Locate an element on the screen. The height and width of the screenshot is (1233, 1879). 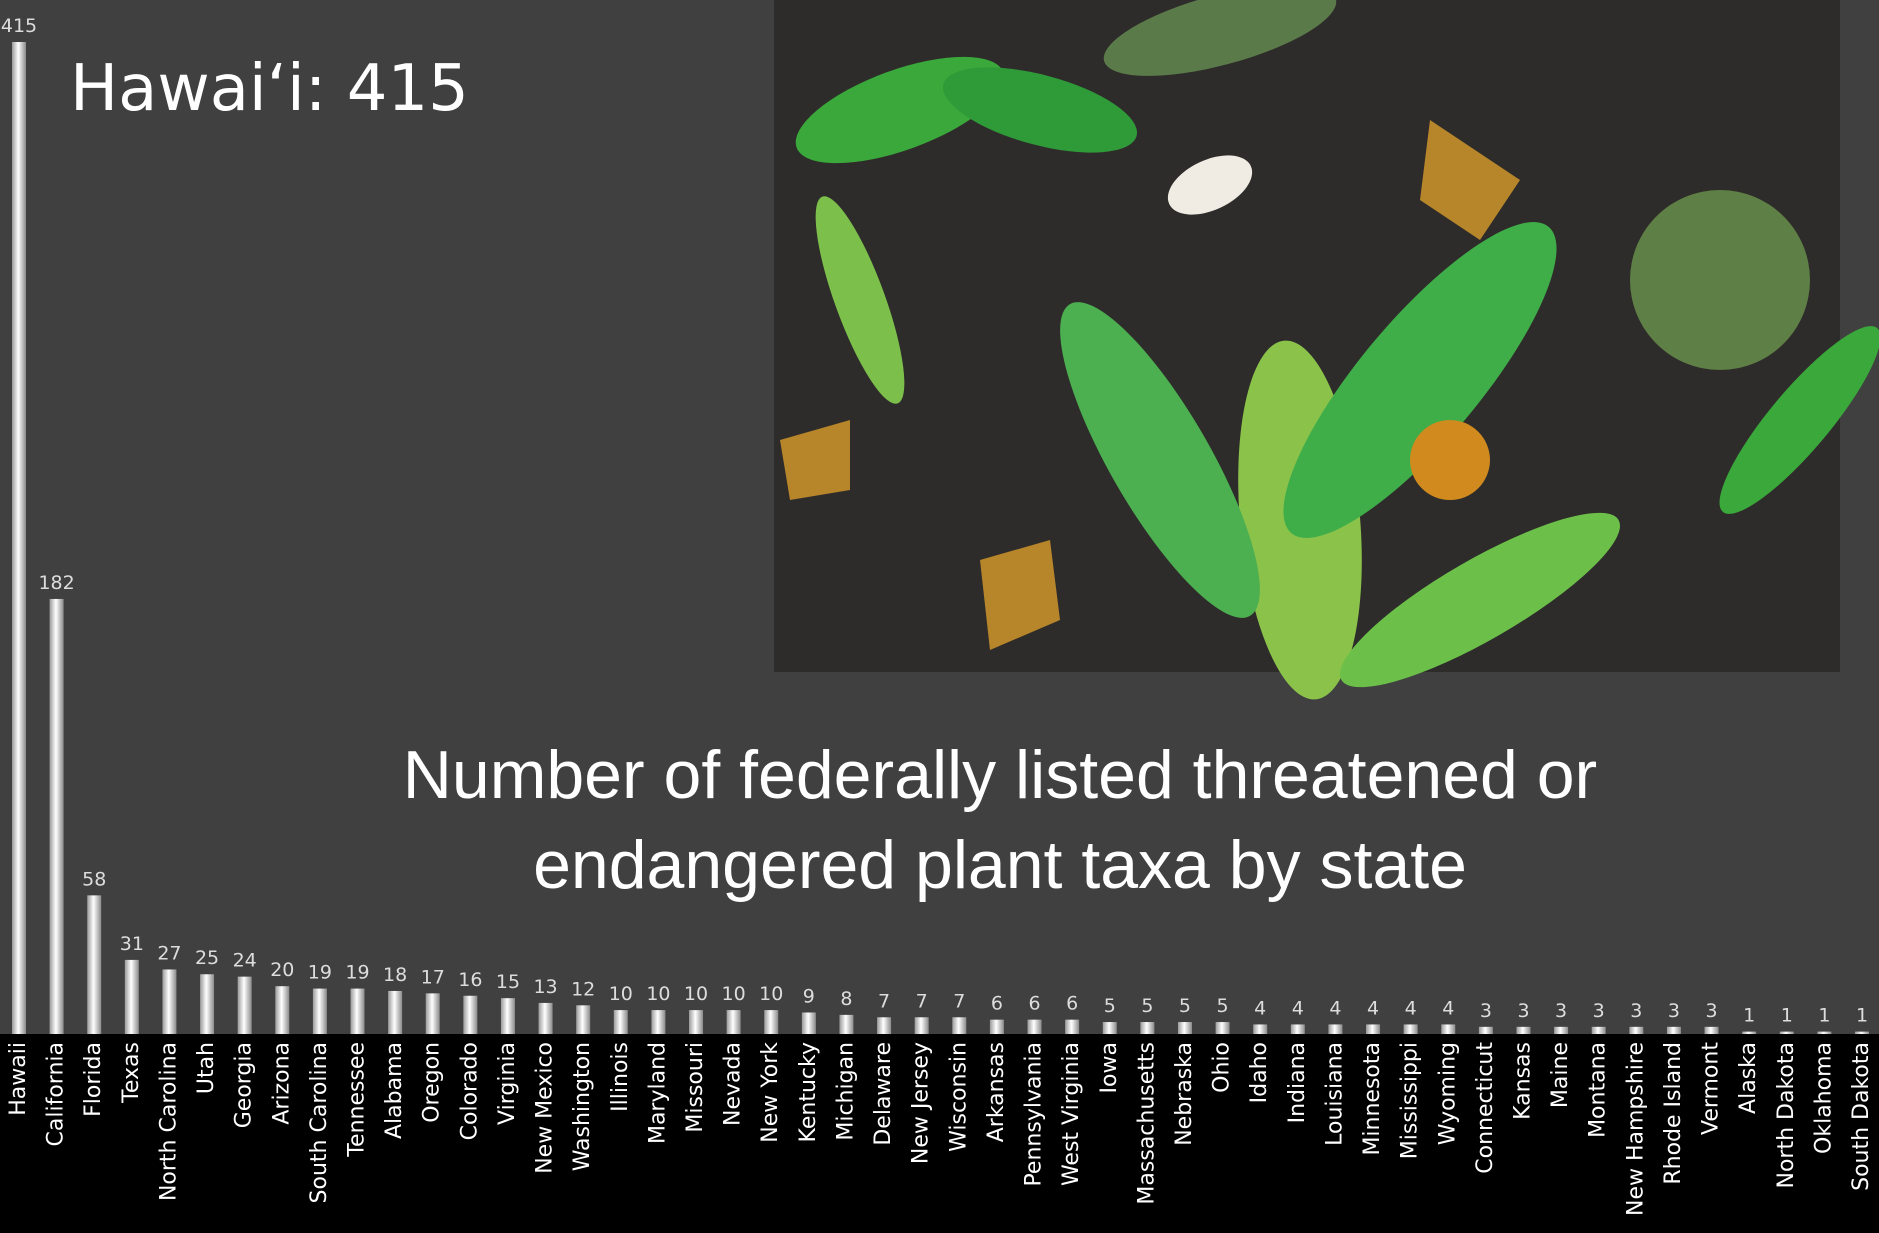
value-label: 9 is located at coordinates (809, 996).